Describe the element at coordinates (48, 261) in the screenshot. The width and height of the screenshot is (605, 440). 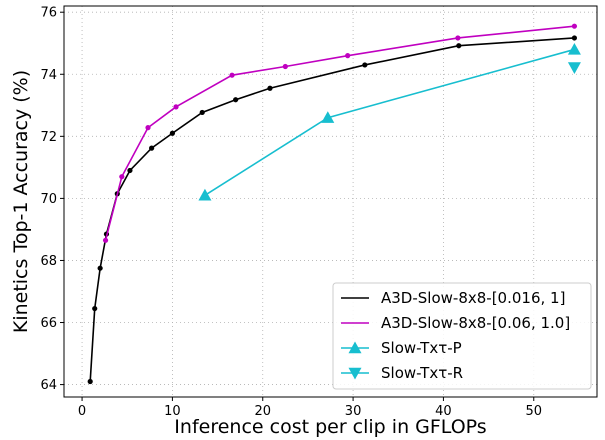
I see `y-tick-label: 68` at that location.